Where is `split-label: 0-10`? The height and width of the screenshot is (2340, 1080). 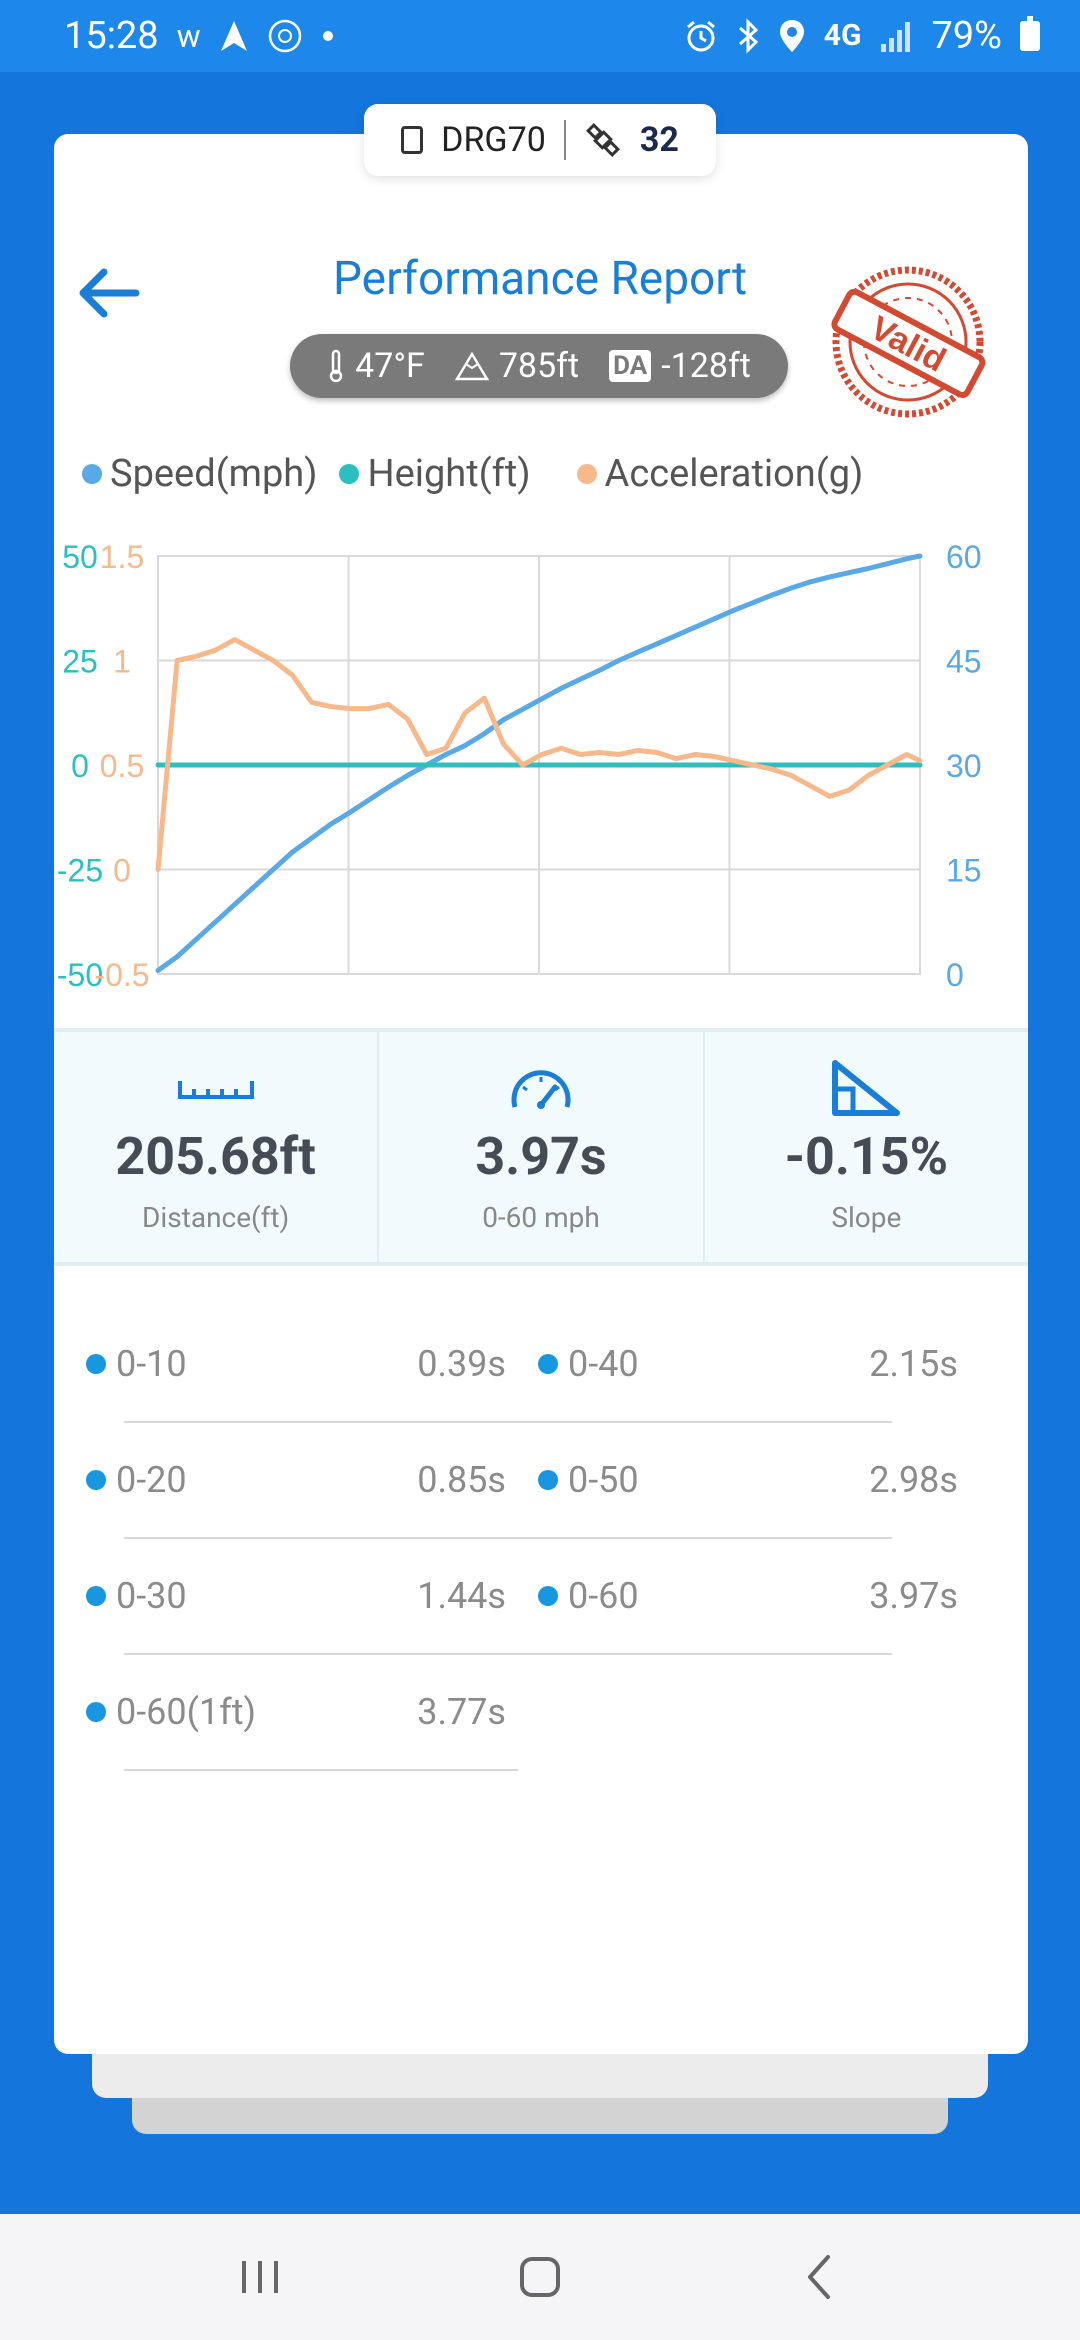 split-label: 0-10 is located at coordinates (151, 1364).